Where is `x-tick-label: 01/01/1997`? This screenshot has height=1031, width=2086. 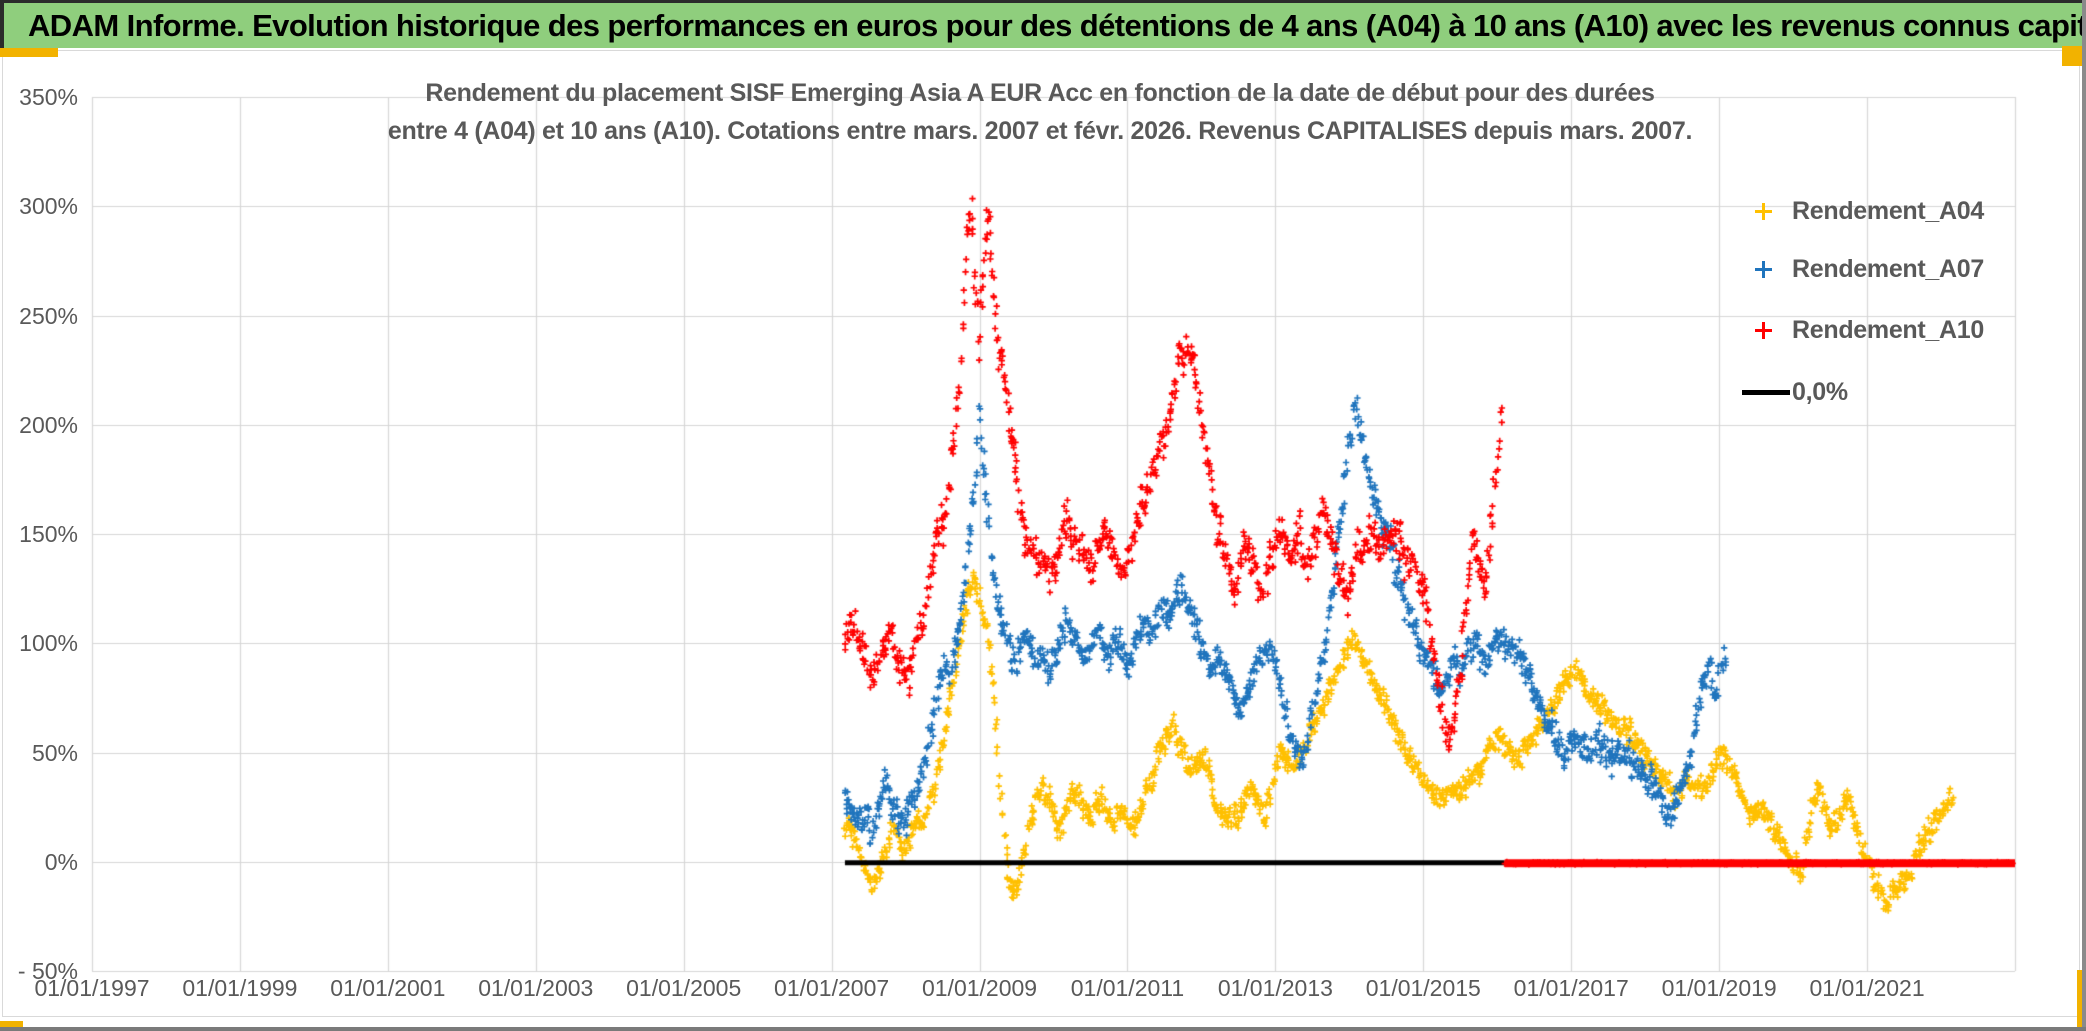
x-tick-label: 01/01/1997 is located at coordinates (92, 988).